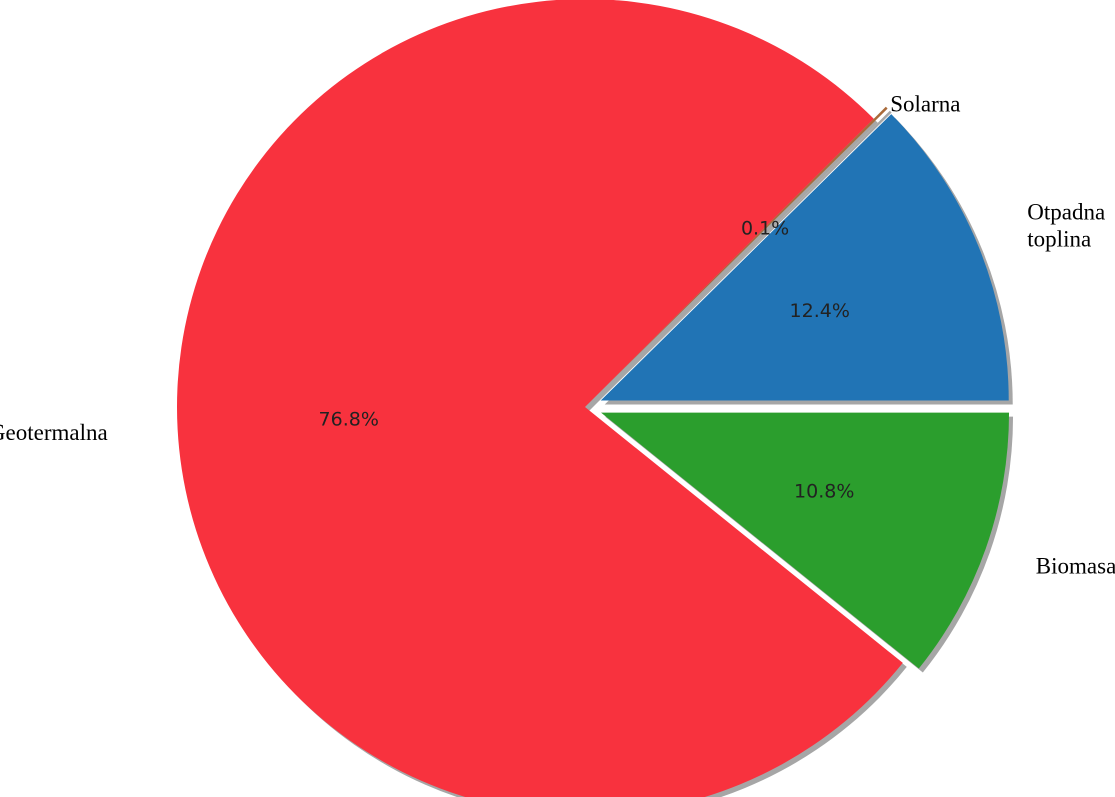 The image size is (1115, 797). I want to click on category-label-biomasa: Biomasa, so click(1075, 565).